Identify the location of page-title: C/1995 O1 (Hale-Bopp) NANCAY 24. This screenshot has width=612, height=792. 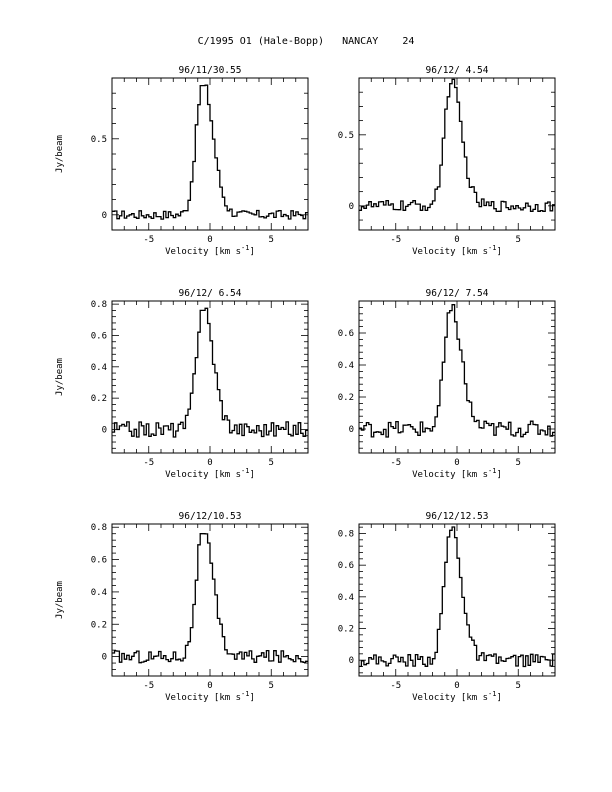
(306, 41).